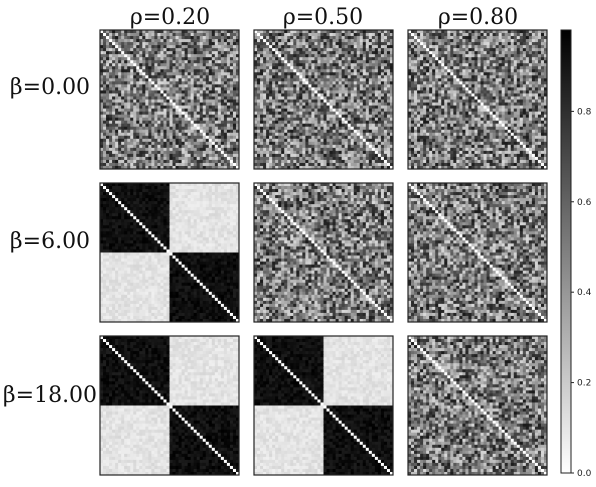 The width and height of the screenshot is (596, 487). What do you see at coordinates (169, 99) in the screenshot?
I see `heatmap-panel-r0-c0` at bounding box center [169, 99].